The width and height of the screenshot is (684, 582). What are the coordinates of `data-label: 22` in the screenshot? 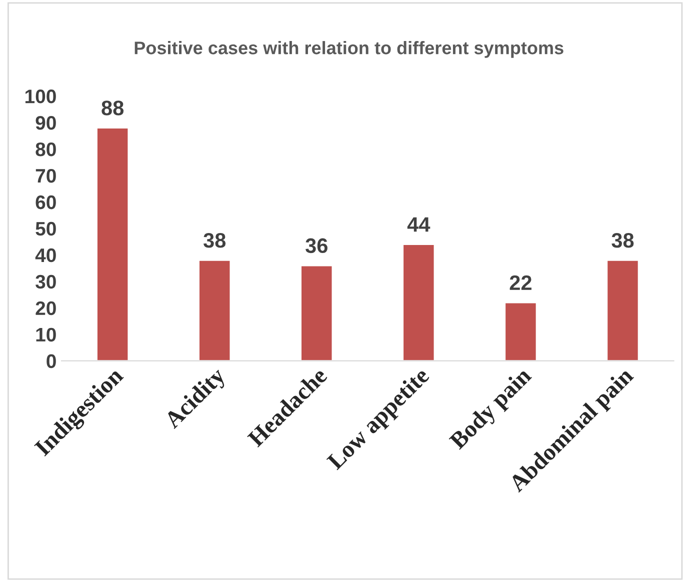 It's located at (521, 282).